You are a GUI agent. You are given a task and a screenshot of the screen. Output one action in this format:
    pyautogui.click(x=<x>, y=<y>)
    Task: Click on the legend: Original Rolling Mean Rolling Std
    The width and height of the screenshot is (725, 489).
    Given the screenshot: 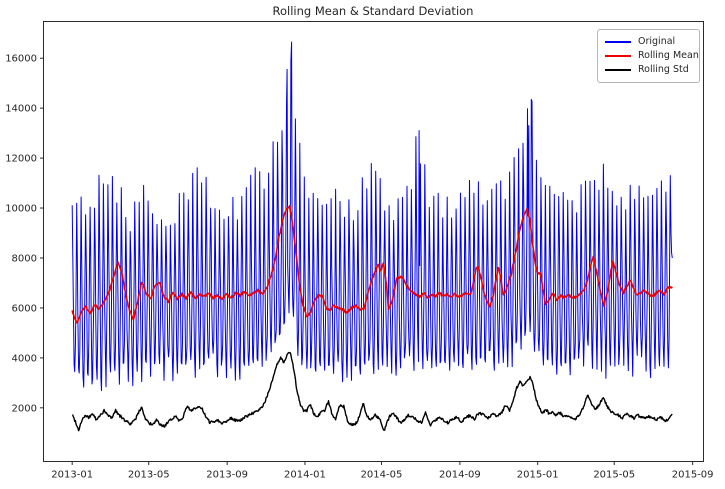 What is the action you would take?
    pyautogui.click(x=648, y=56)
    